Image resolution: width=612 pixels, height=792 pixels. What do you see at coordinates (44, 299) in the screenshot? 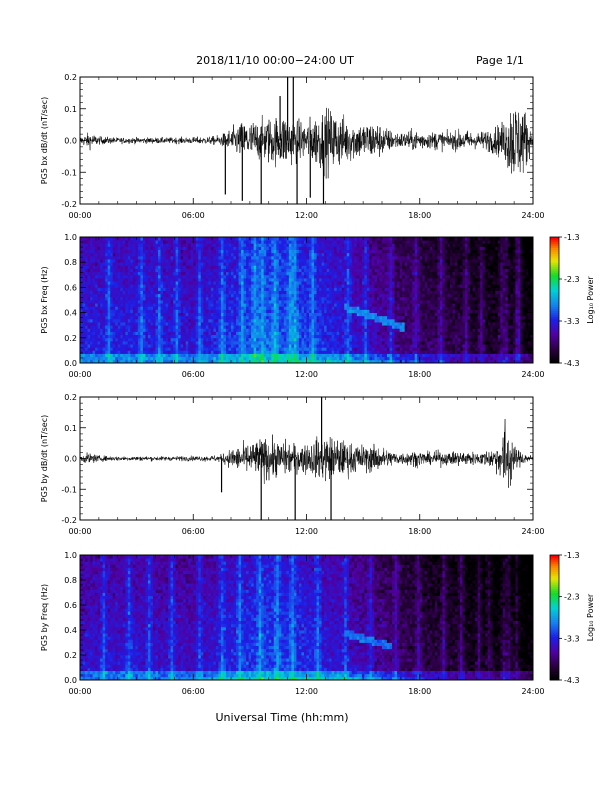
I see `y-axis-label: PG5 bx Freq (Hz)` at bounding box center [44, 299].